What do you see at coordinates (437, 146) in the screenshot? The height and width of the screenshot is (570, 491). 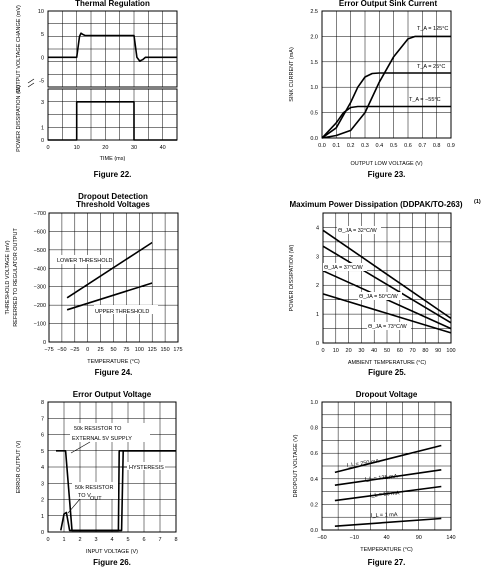 I see `x-tick-label: 0.8` at bounding box center [437, 146].